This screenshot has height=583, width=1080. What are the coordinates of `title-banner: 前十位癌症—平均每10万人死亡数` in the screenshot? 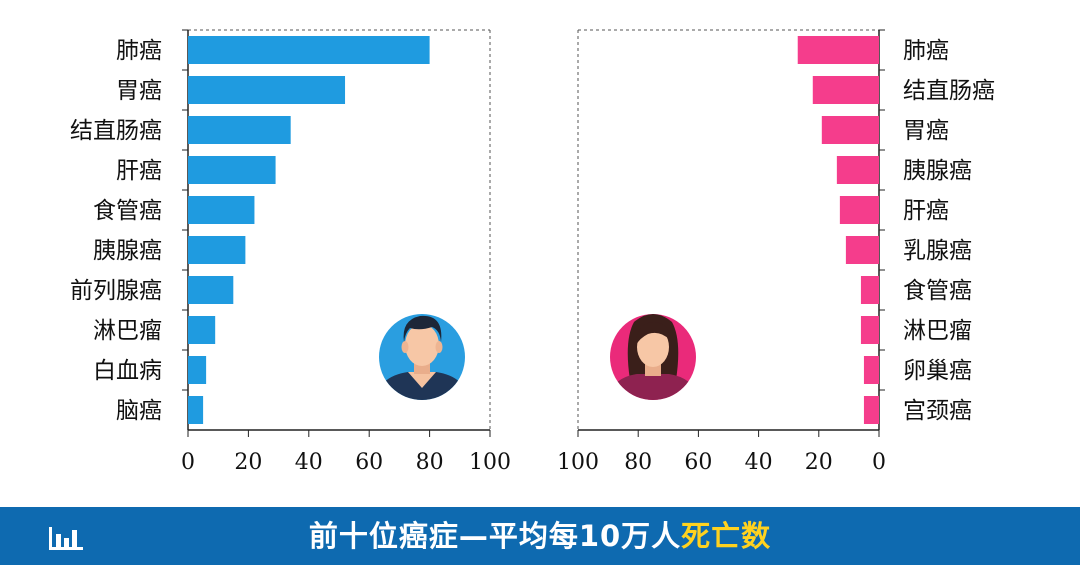 It's located at (540, 536).